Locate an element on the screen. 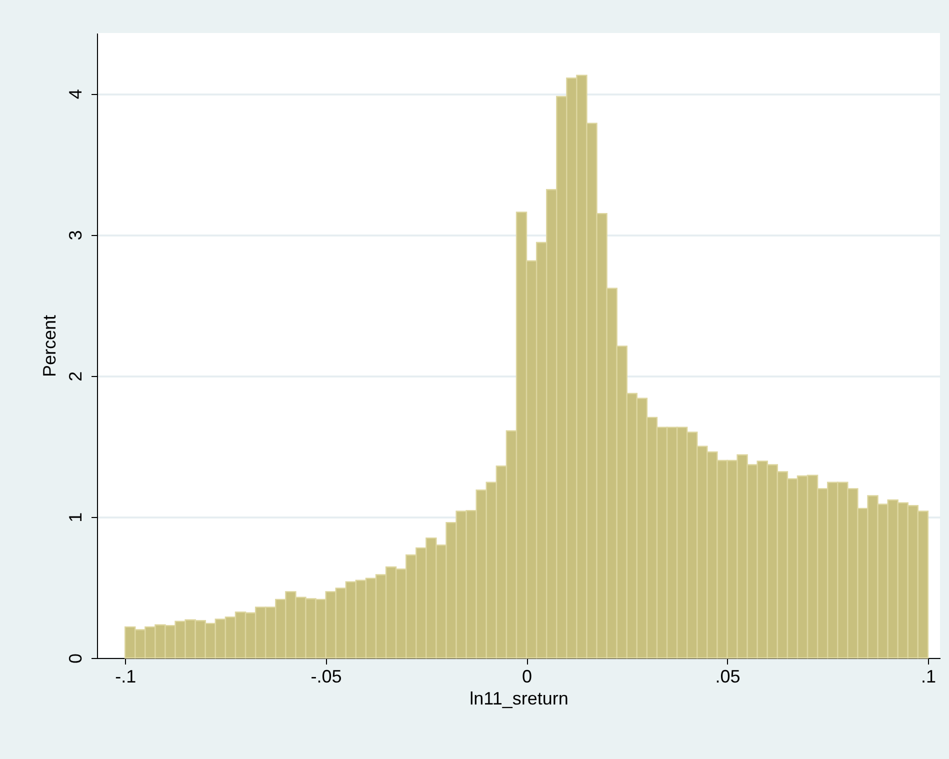  y-tick-label: 1 is located at coordinates (76, 517).